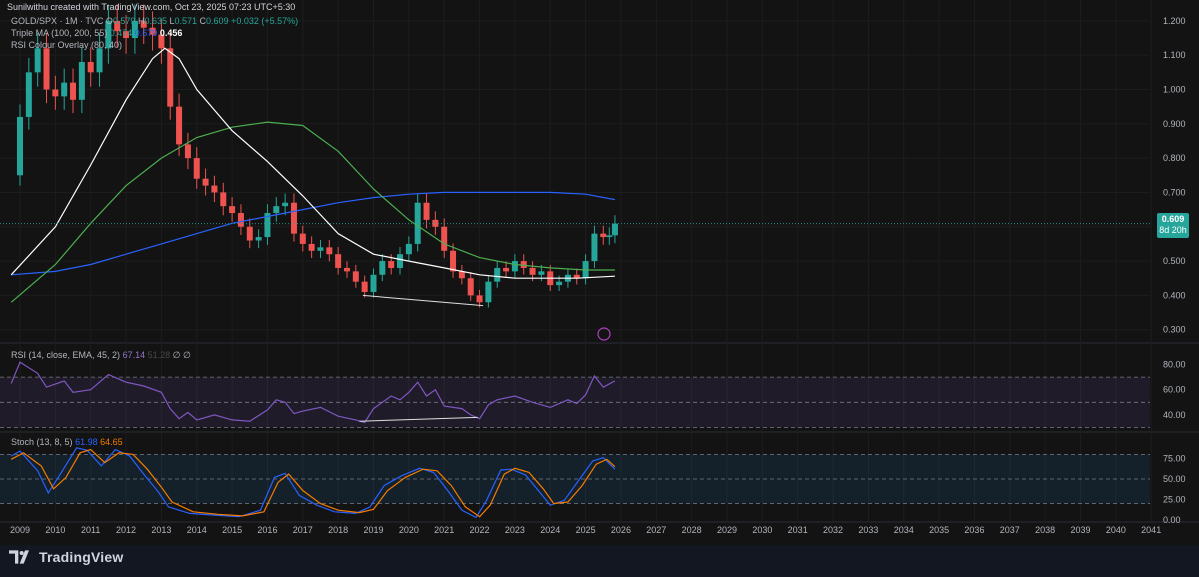 This screenshot has width=1199, height=577. Describe the element at coordinates (124, 21) in the screenshot. I see `ohlc-open: 0.579` at that location.